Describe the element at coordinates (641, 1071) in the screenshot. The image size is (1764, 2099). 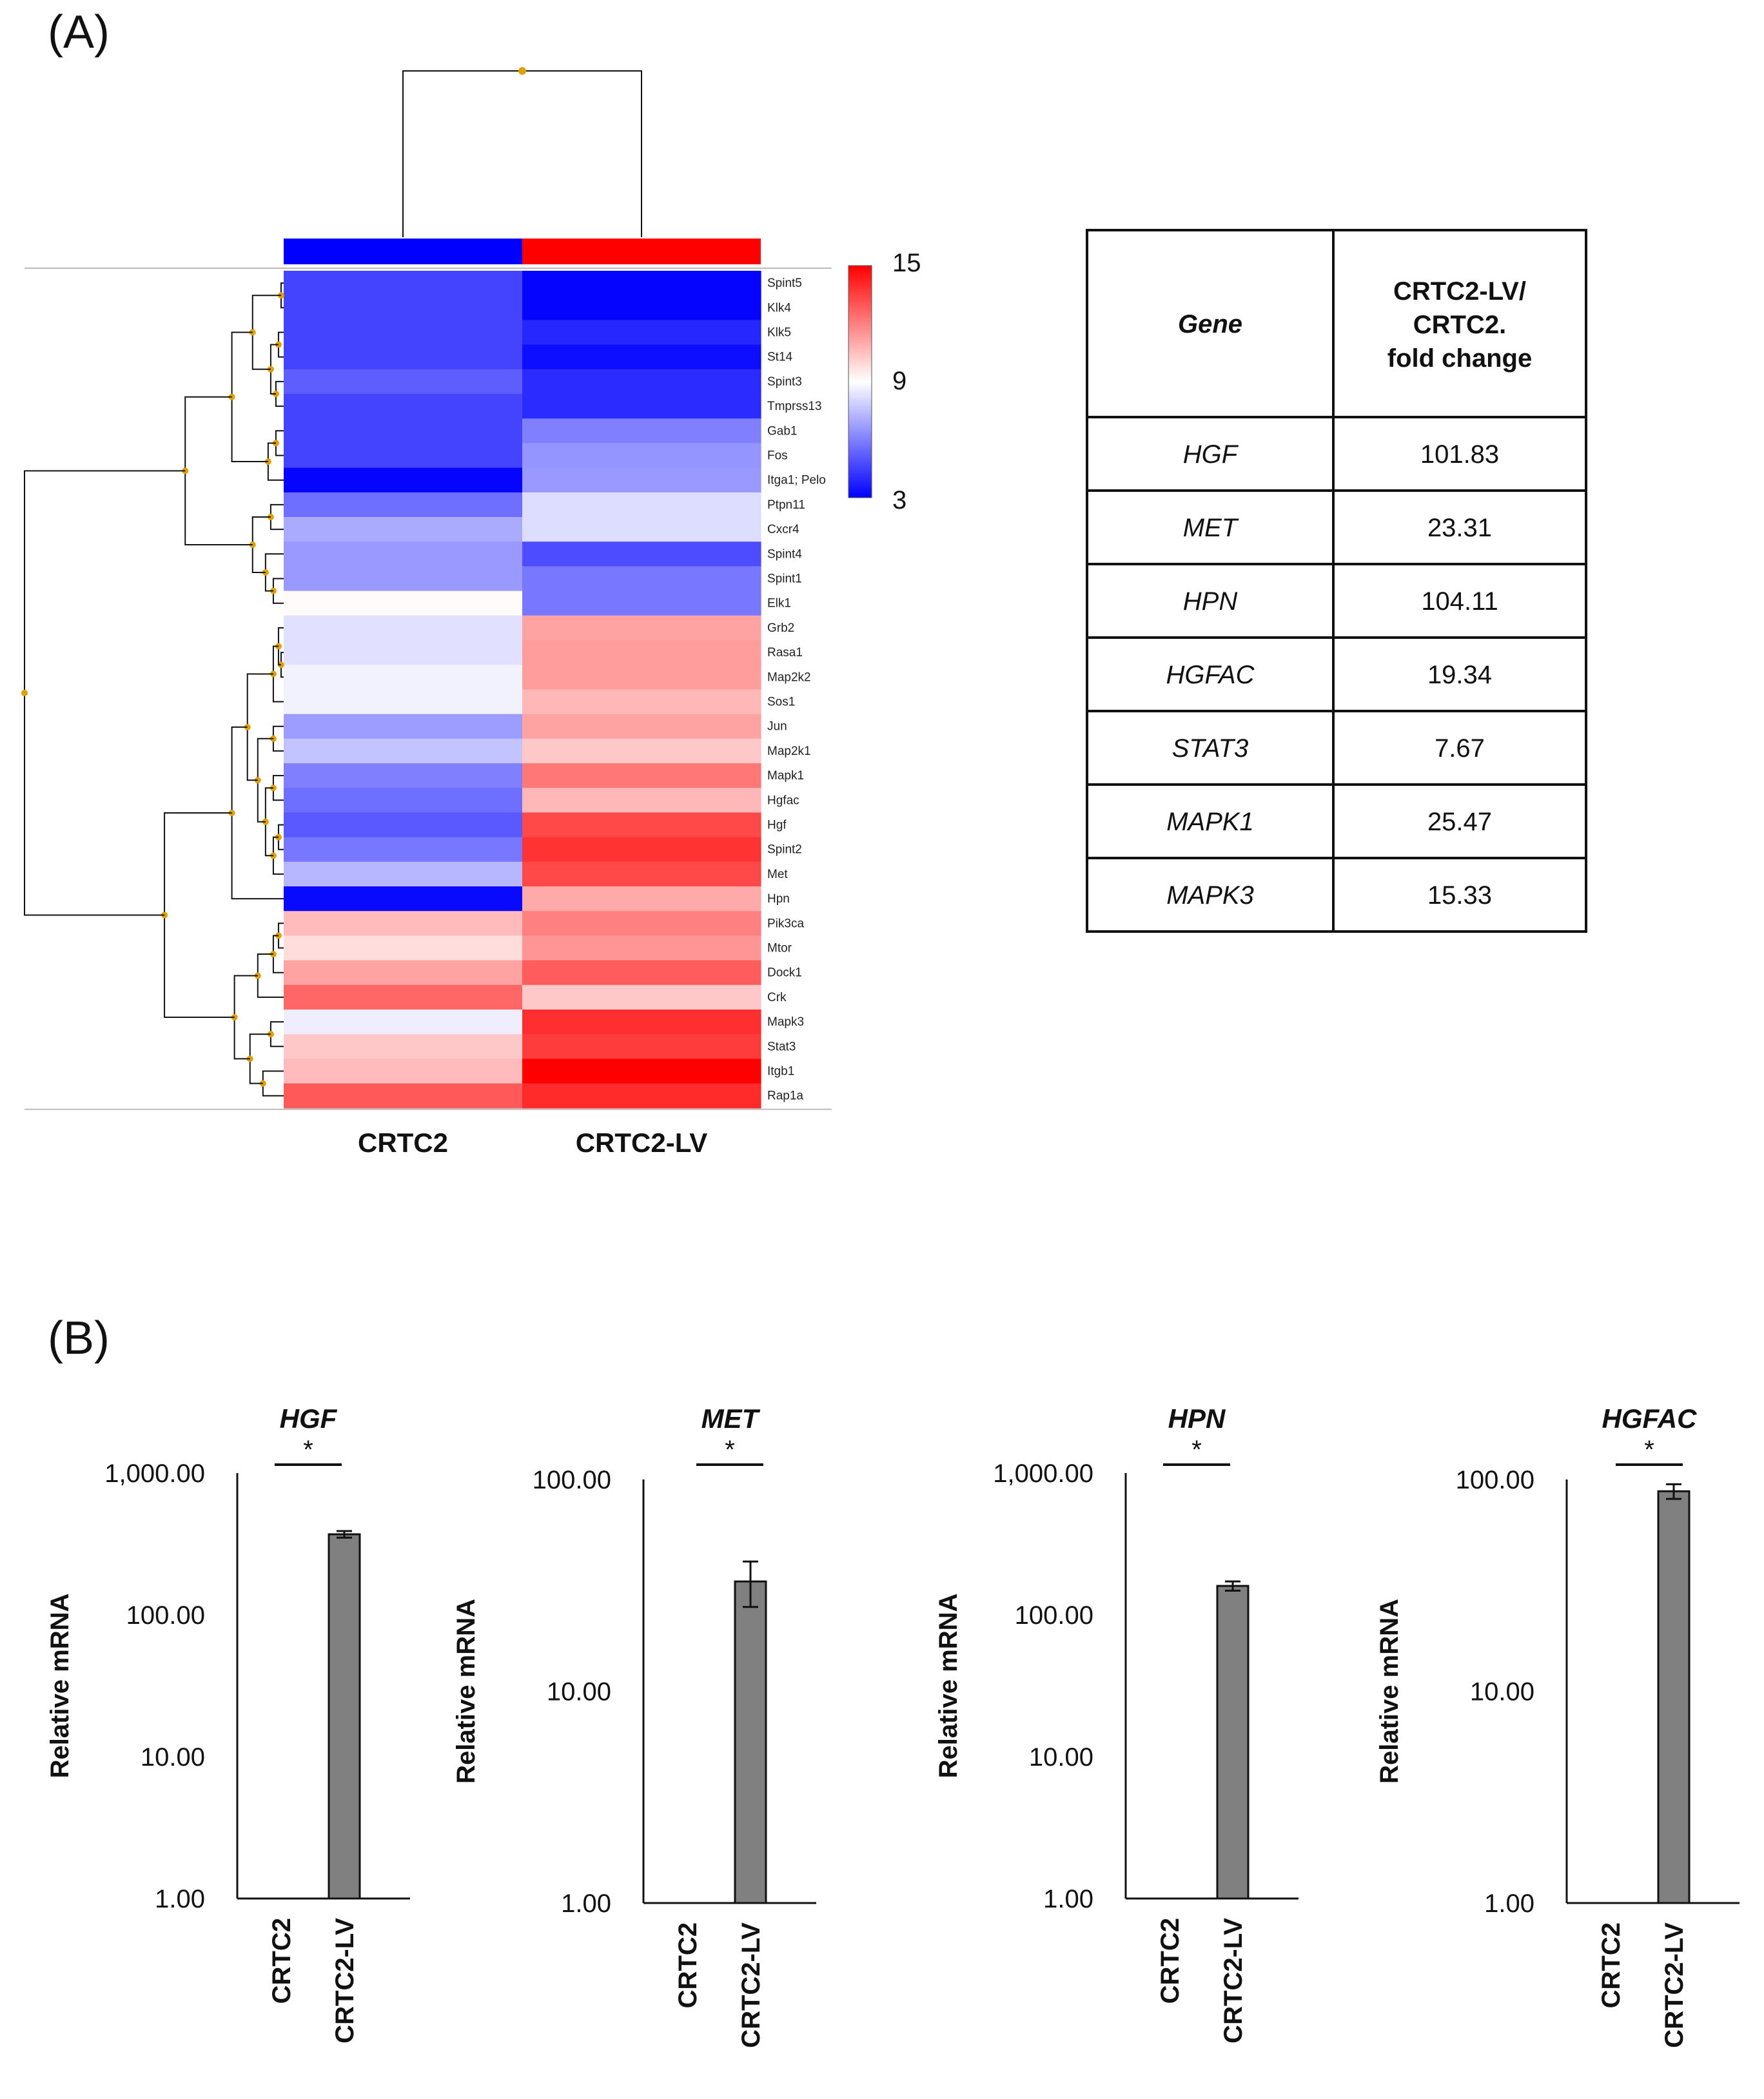
I see `heatmap-cell-itgb1-crtc2-lv` at that location.